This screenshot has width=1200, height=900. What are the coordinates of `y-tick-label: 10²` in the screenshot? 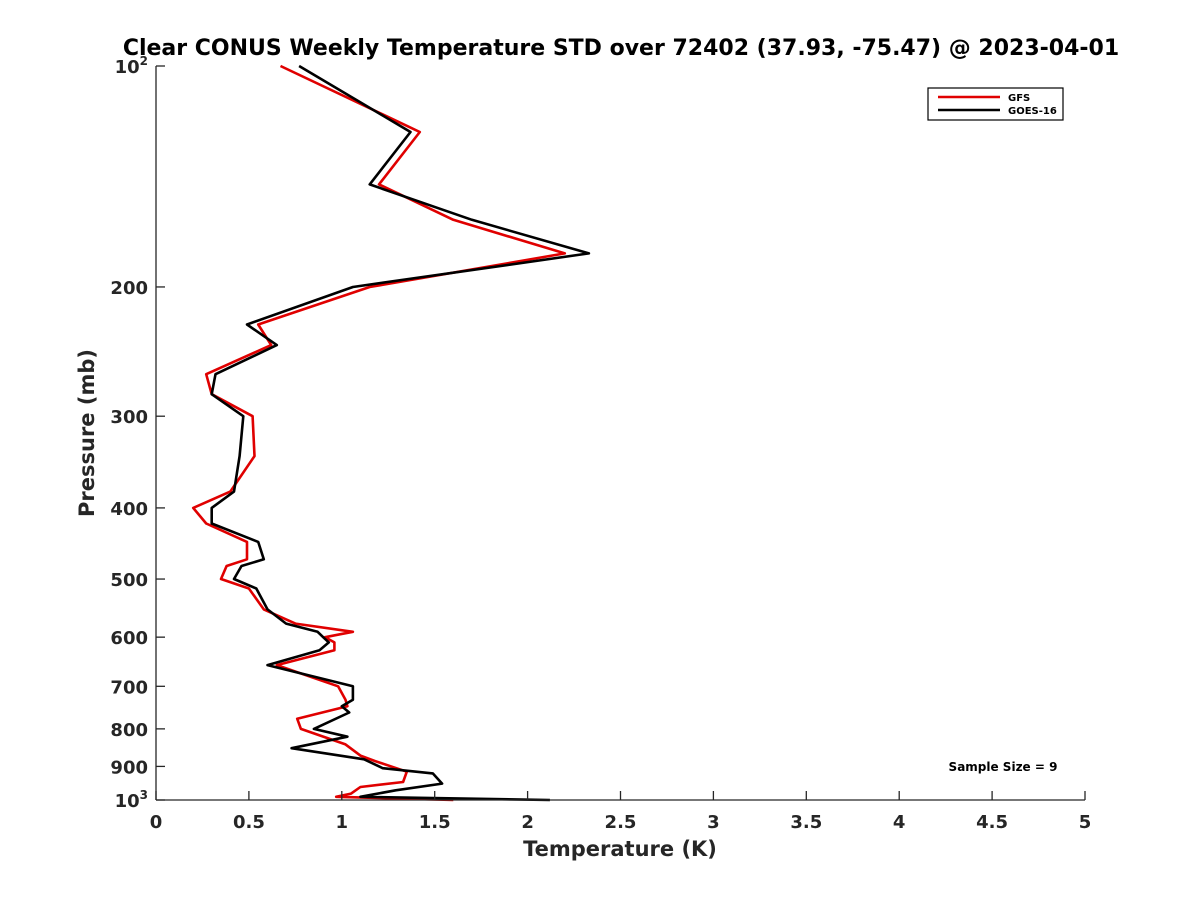 It's located at (131, 66).